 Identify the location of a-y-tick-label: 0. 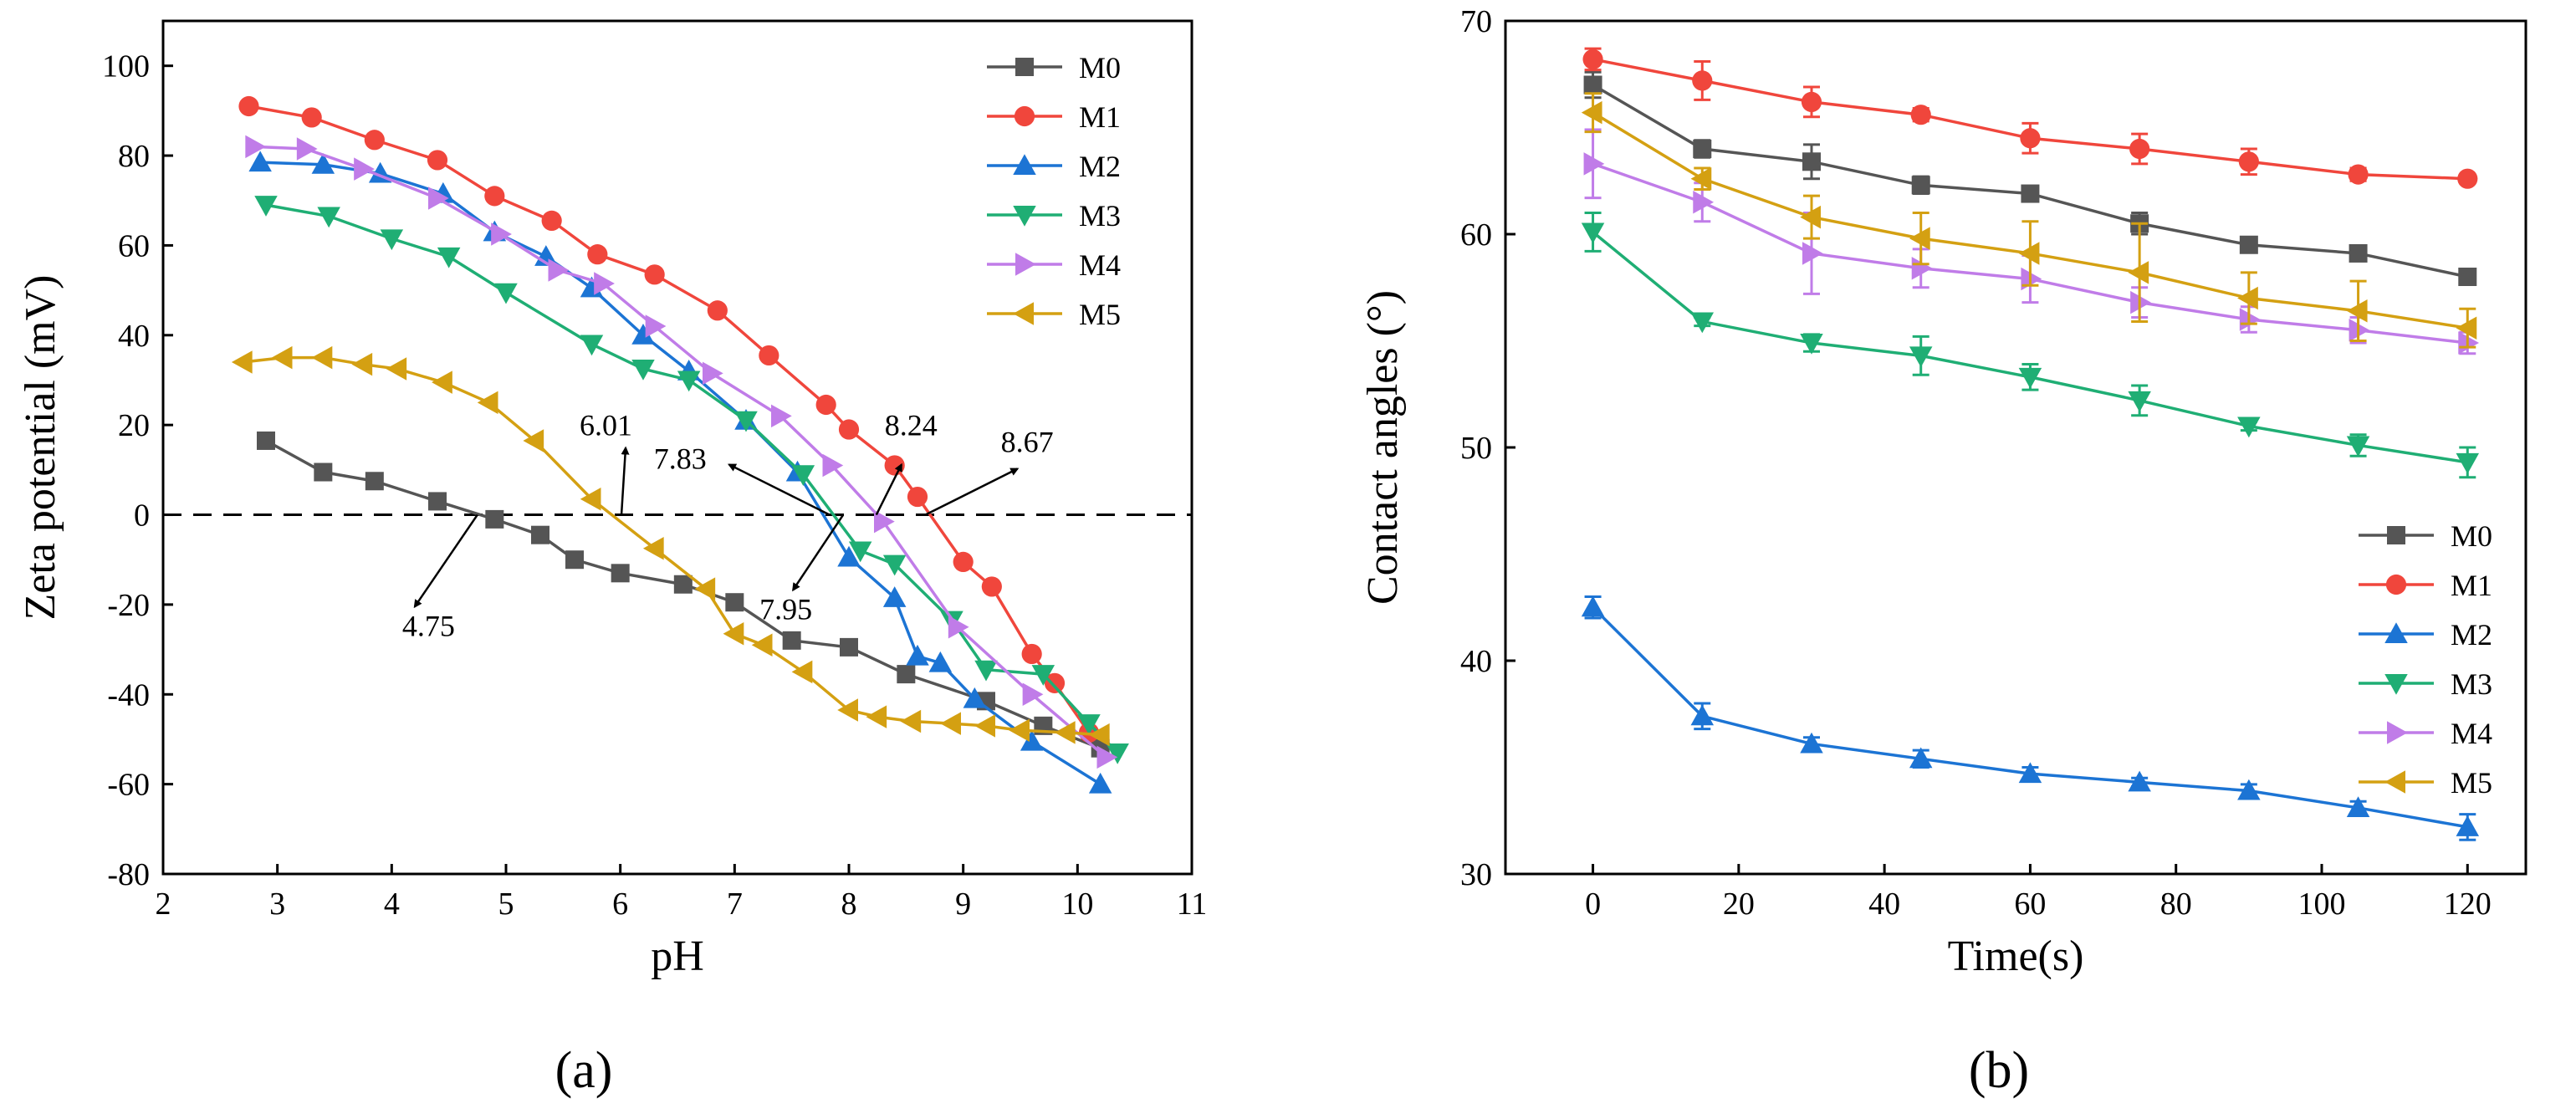
(142, 516).